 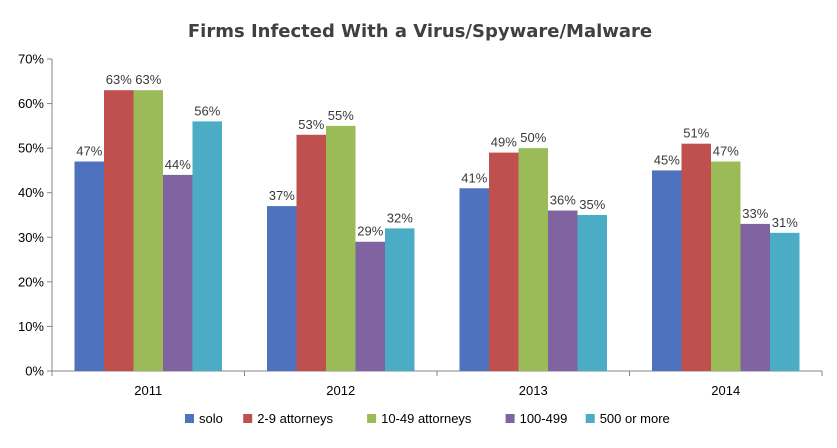 I want to click on data-label: 33%, so click(x=755, y=213).